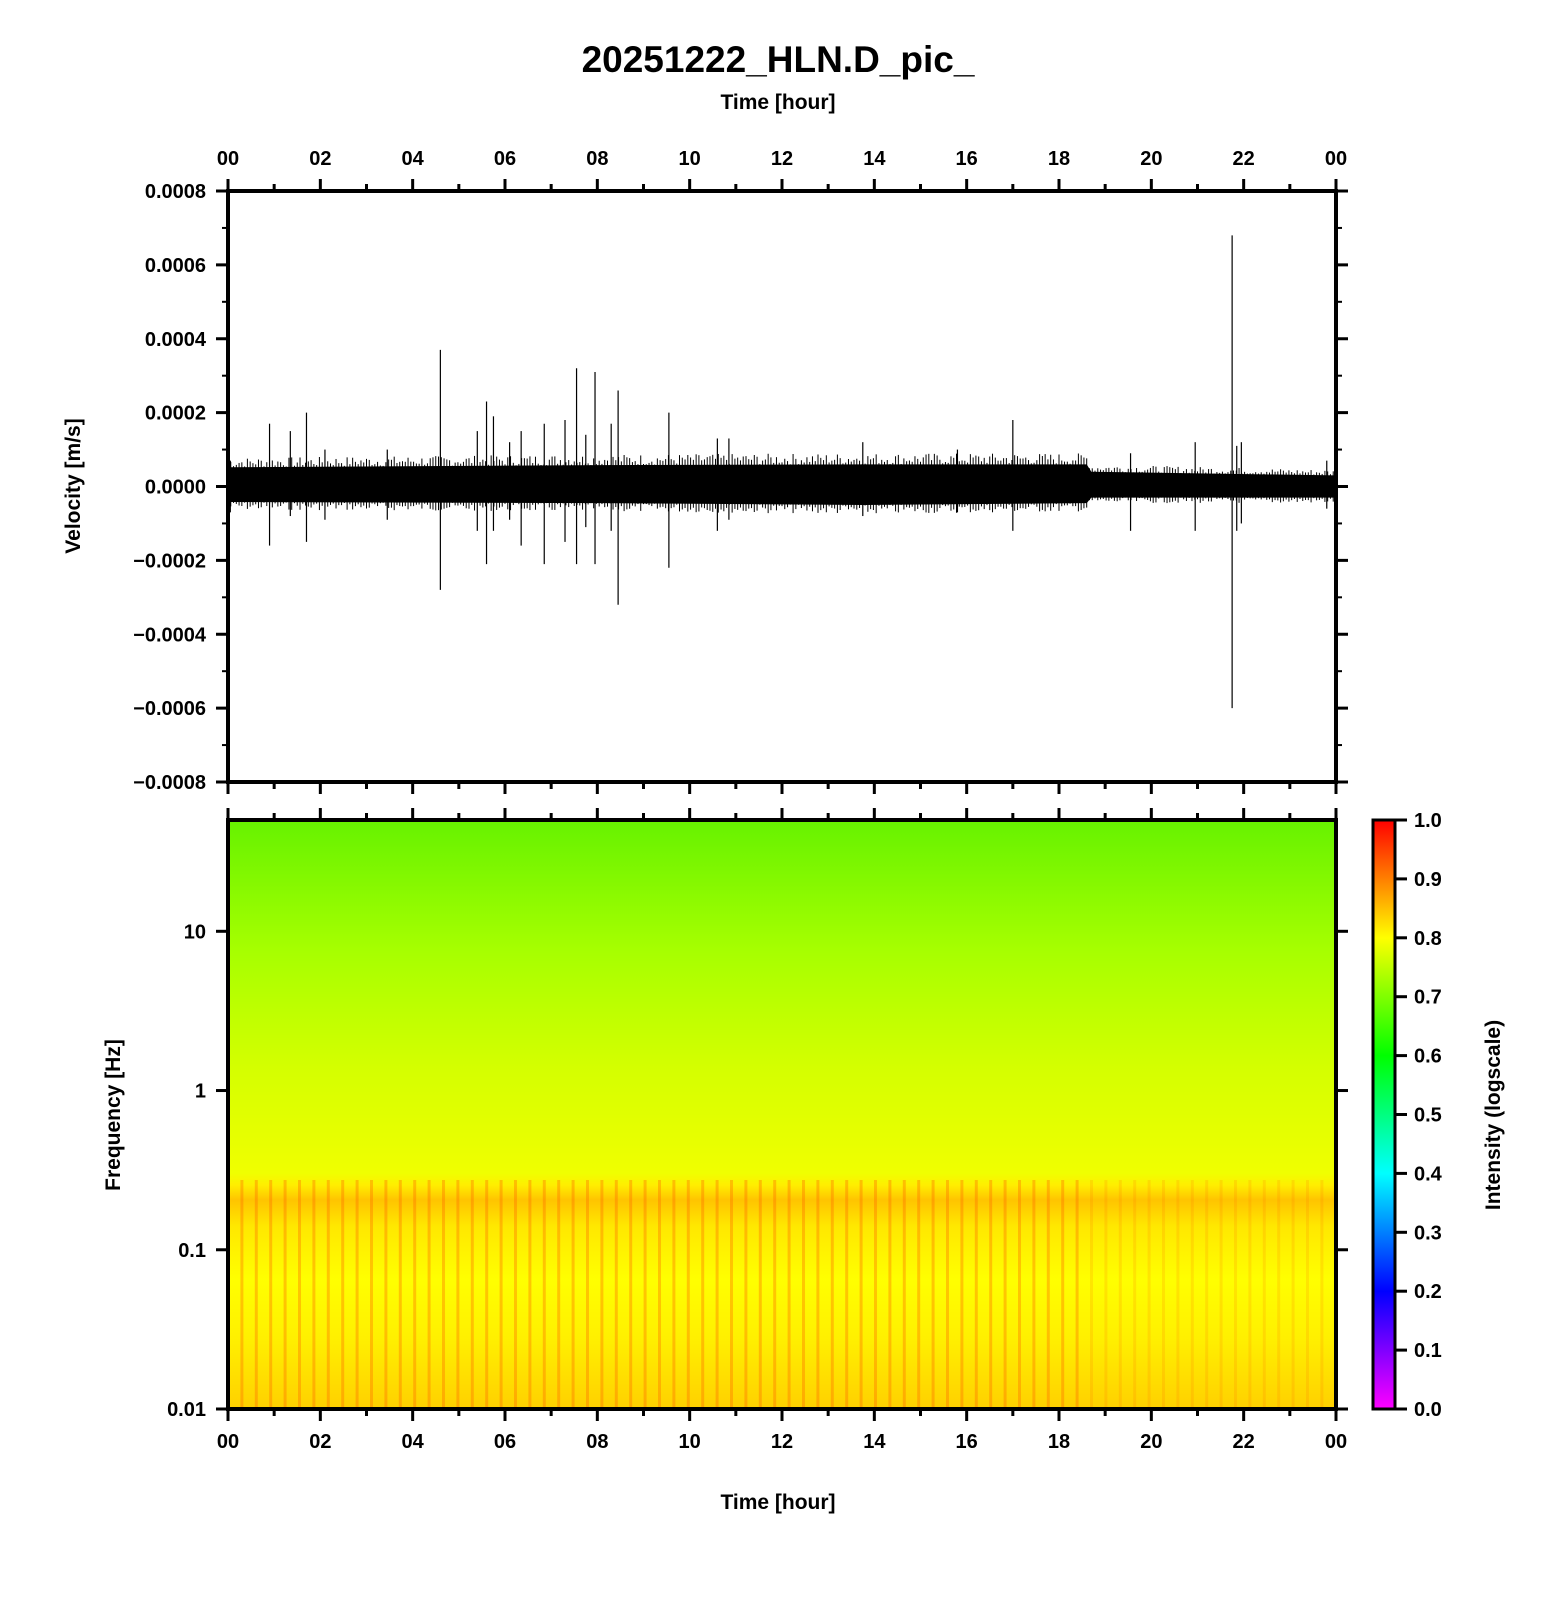 The width and height of the screenshot is (1556, 1600). What do you see at coordinates (874, 1442) in the screenshot?
I see `spectrogram-x-tick-label: 14` at bounding box center [874, 1442].